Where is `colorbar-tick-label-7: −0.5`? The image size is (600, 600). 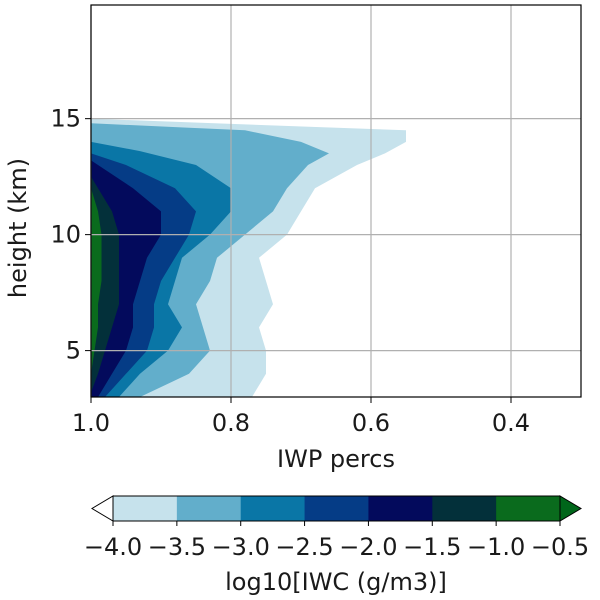 colorbar-tick-label-7: −0.5 is located at coordinates (560, 547).